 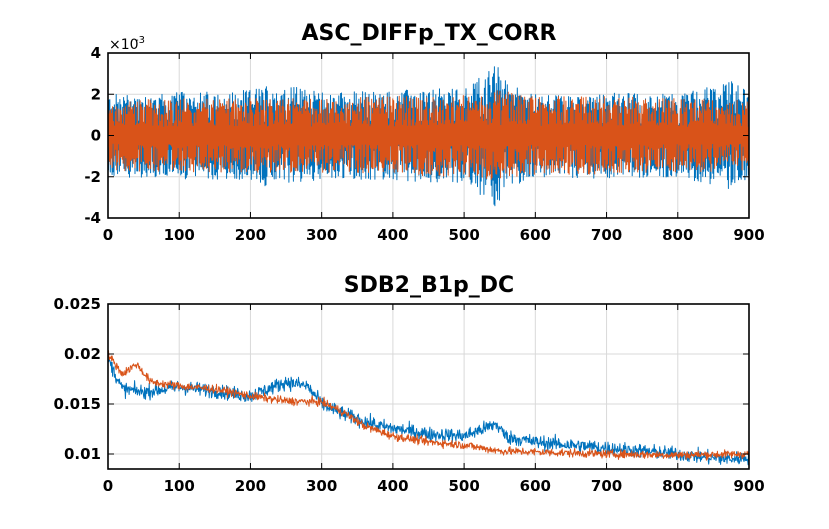 I want to click on chart-title: ASC_DIFFp_TX_CORR, so click(x=429, y=33).